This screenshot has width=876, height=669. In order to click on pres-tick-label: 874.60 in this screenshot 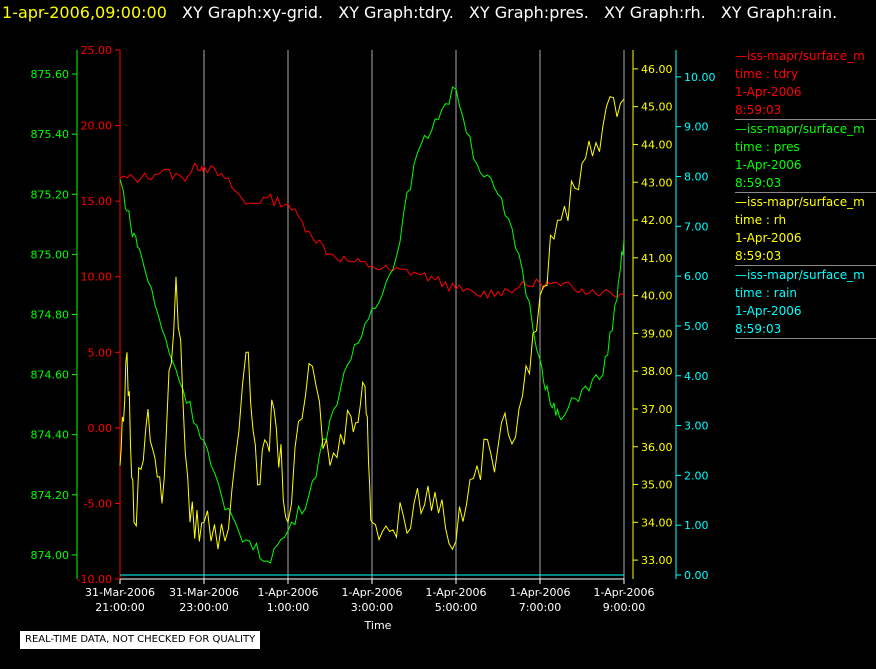, I will do `click(50, 375)`.